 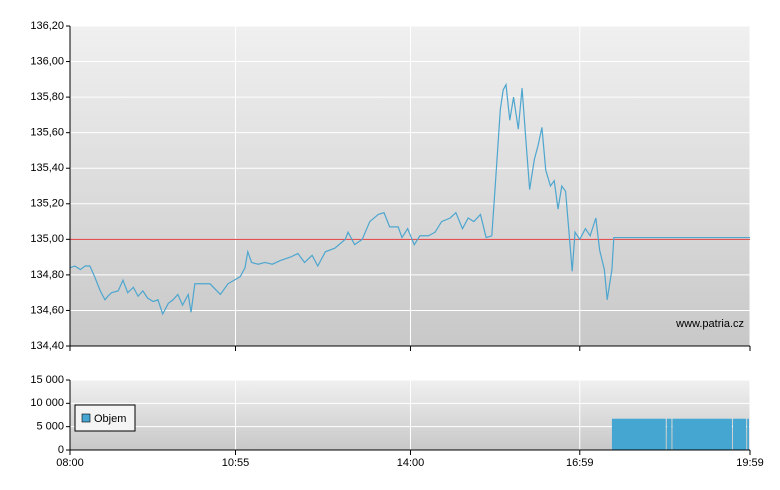 I want to click on x-tick-label: 14:00, so click(x=411, y=463).